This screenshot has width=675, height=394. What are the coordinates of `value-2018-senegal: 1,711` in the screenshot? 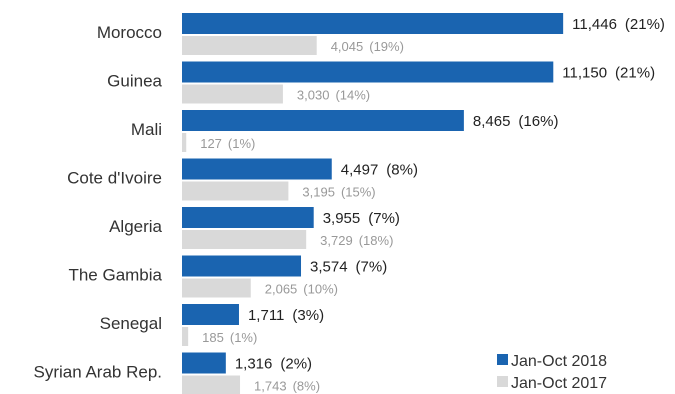 It's located at (266, 315).